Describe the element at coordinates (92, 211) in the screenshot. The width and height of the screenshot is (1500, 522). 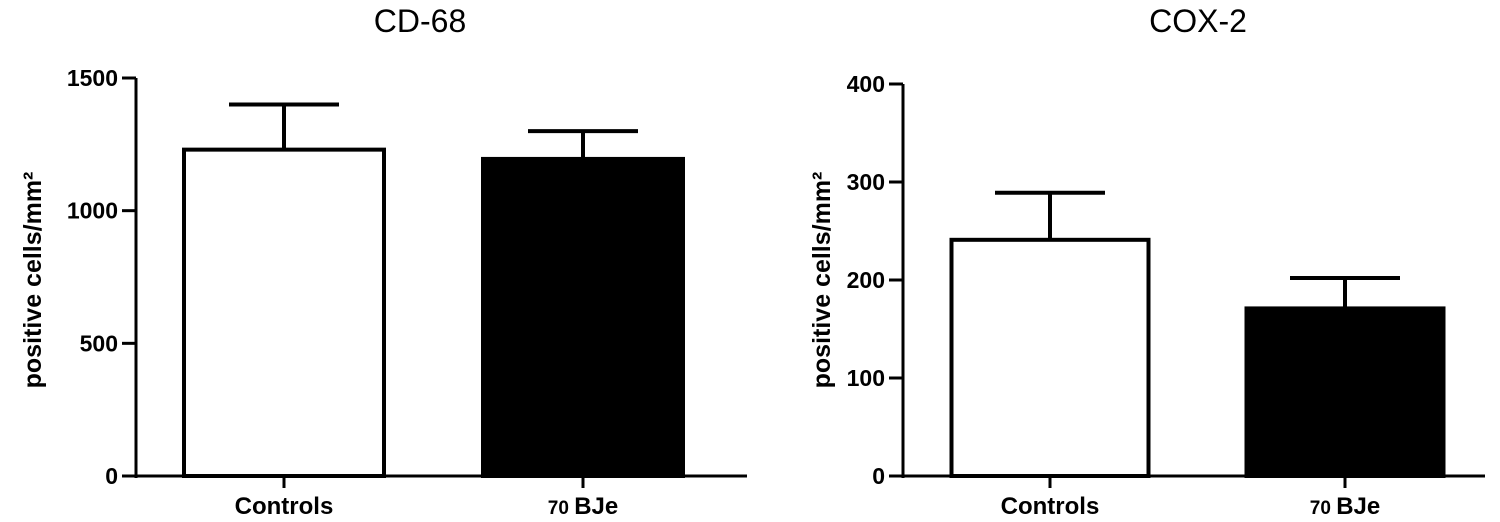
I see `y-tick-label: 1000` at that location.